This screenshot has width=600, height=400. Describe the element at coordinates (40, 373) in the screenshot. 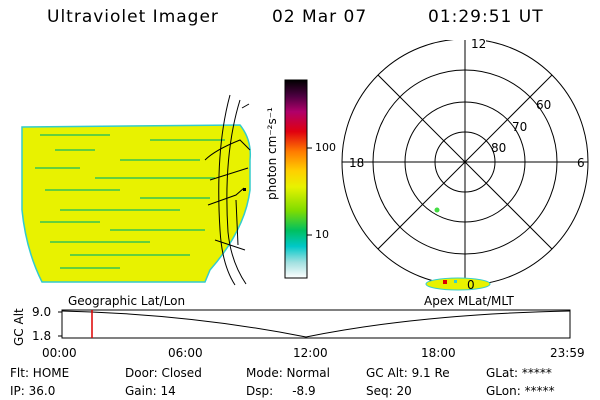

I see `flt-info: Flt: HOME` at that location.